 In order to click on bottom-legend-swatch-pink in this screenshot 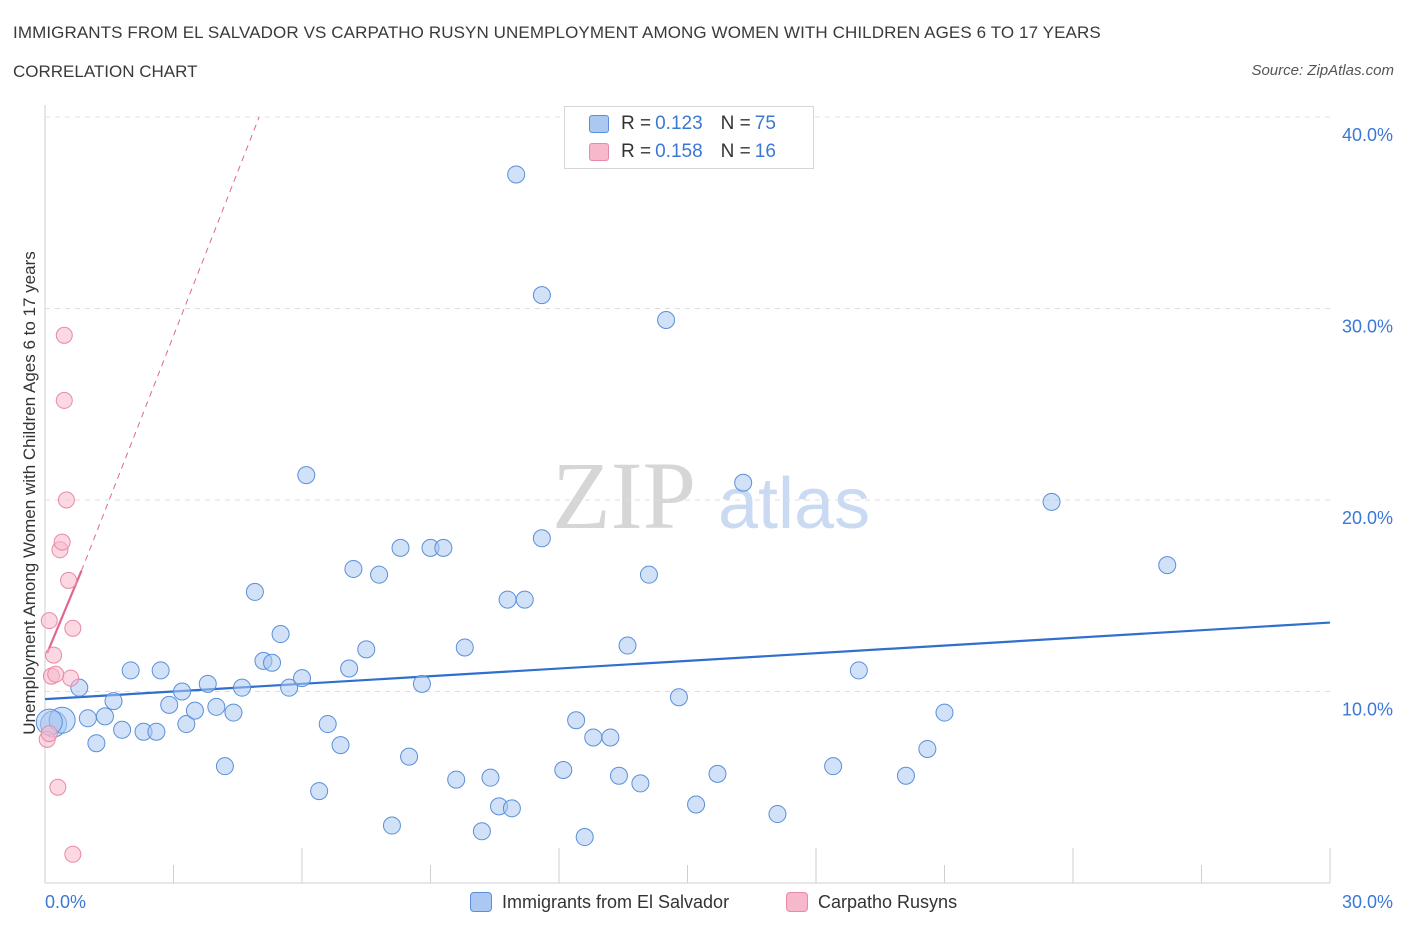, I will do `click(797, 902)`.